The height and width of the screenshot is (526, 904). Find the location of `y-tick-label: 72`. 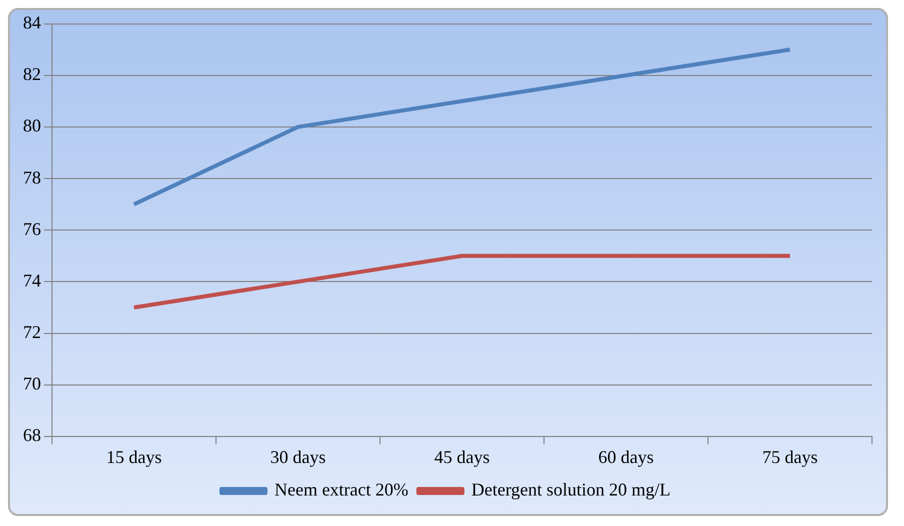

y-tick-label: 72 is located at coordinates (32, 332).